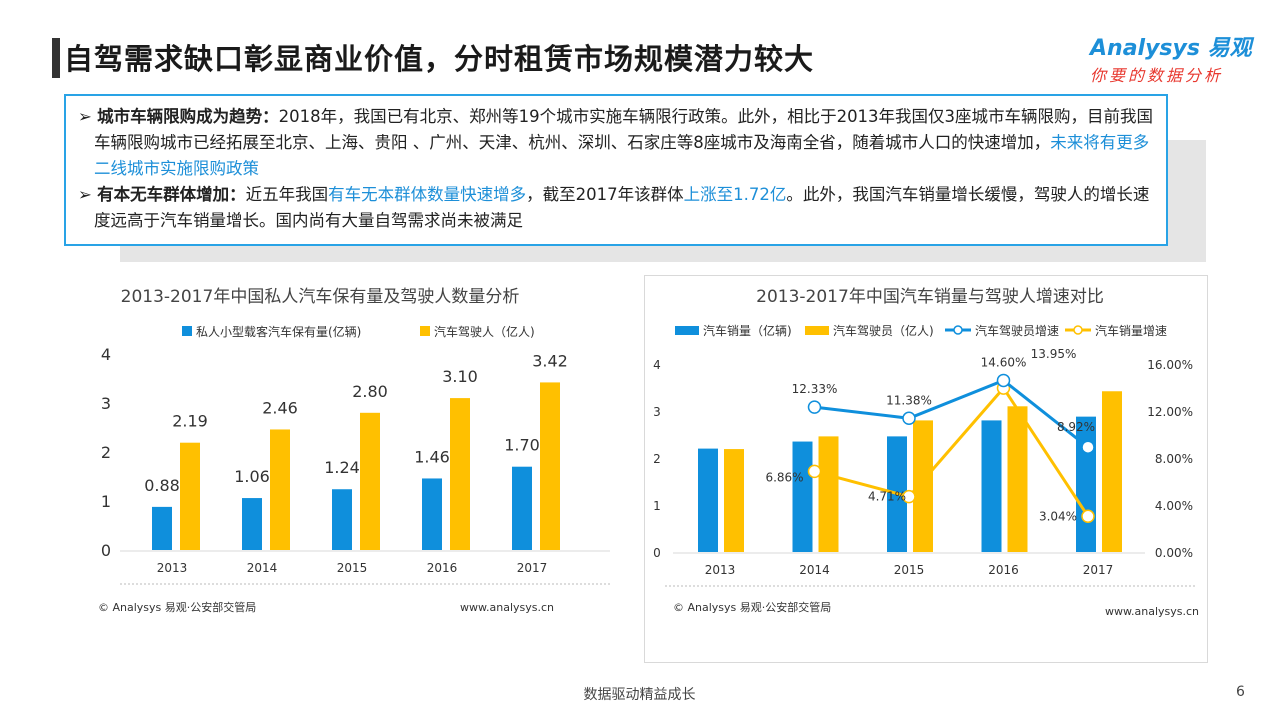 The height and width of the screenshot is (719, 1279). Describe the element at coordinates (1171, 48) in the screenshot. I see `logo-main: Analysys 易观` at that location.